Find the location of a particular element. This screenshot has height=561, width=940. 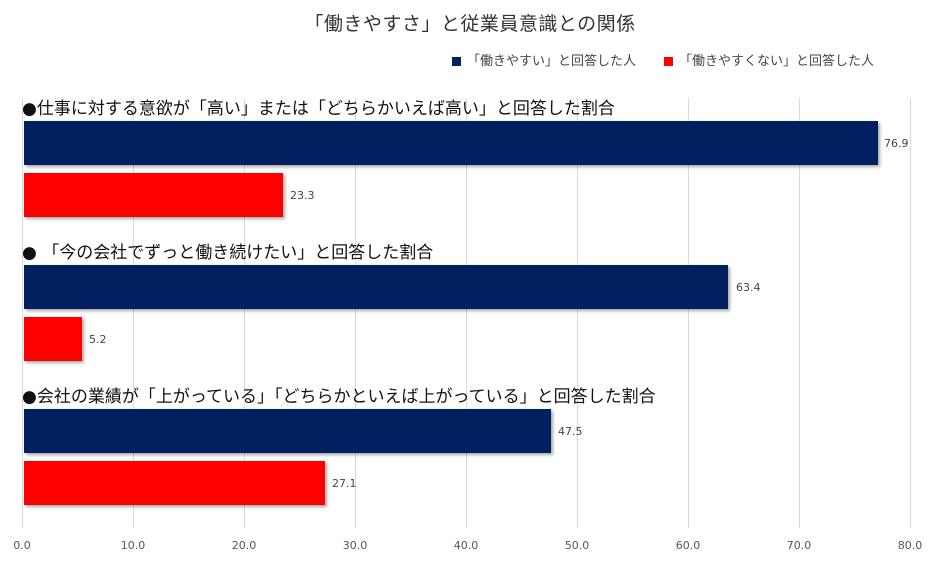

bar-value: 76.9 is located at coordinates (896, 143).